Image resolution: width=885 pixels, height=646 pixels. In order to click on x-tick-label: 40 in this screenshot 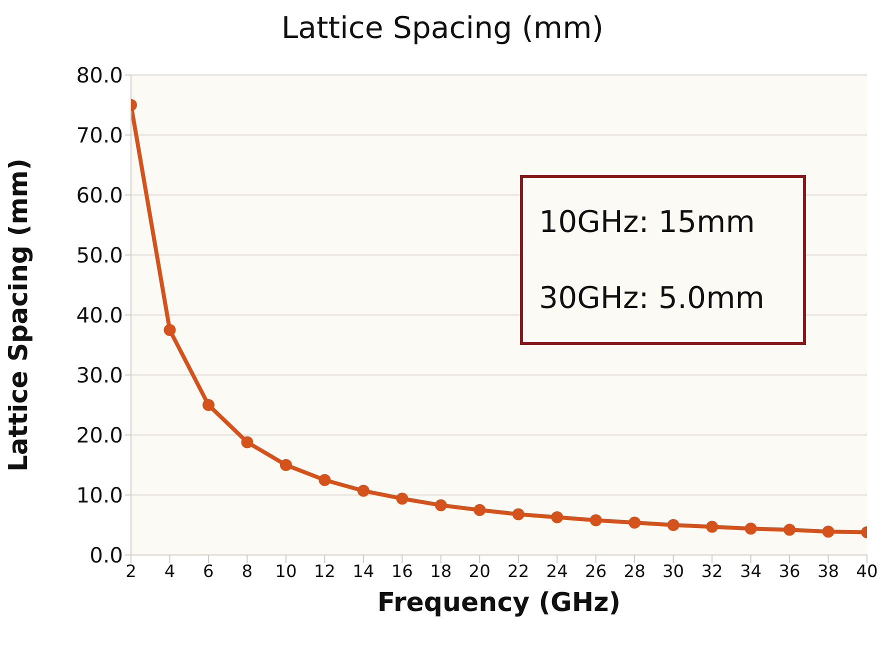, I will do `click(867, 572)`.